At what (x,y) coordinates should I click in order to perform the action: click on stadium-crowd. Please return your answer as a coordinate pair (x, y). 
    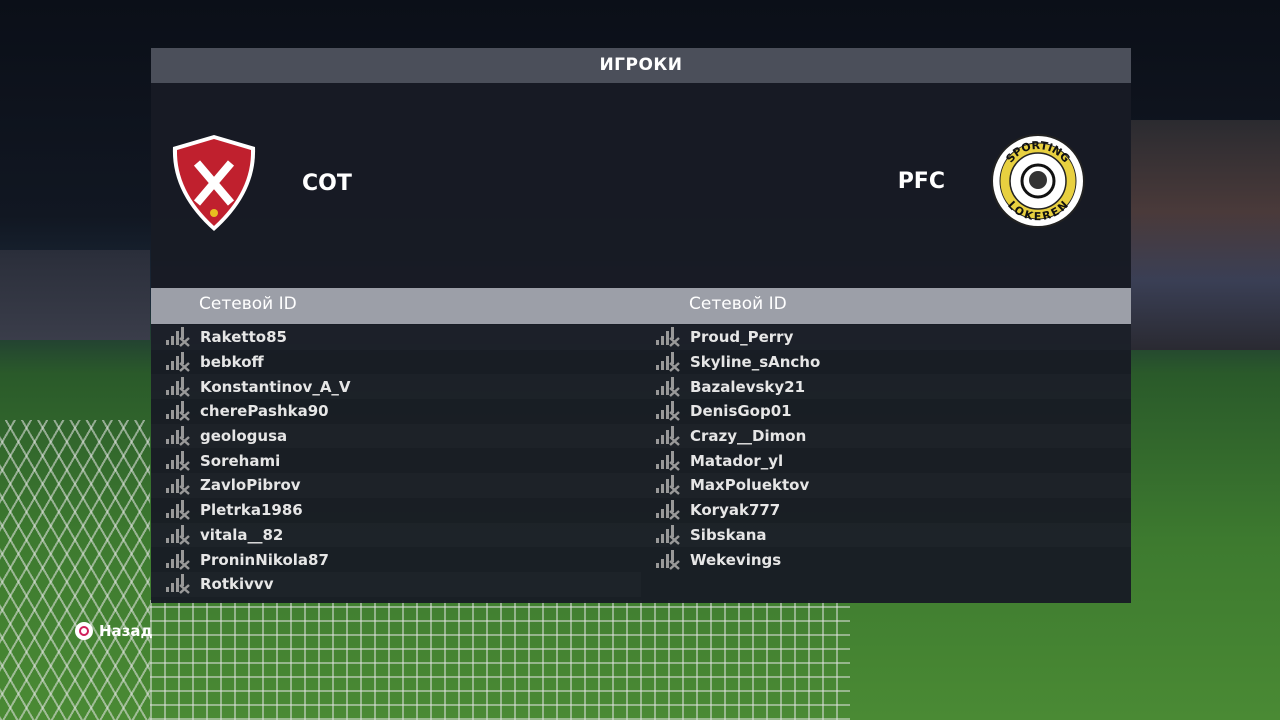
    Looking at the image, I should click on (1205, 235).